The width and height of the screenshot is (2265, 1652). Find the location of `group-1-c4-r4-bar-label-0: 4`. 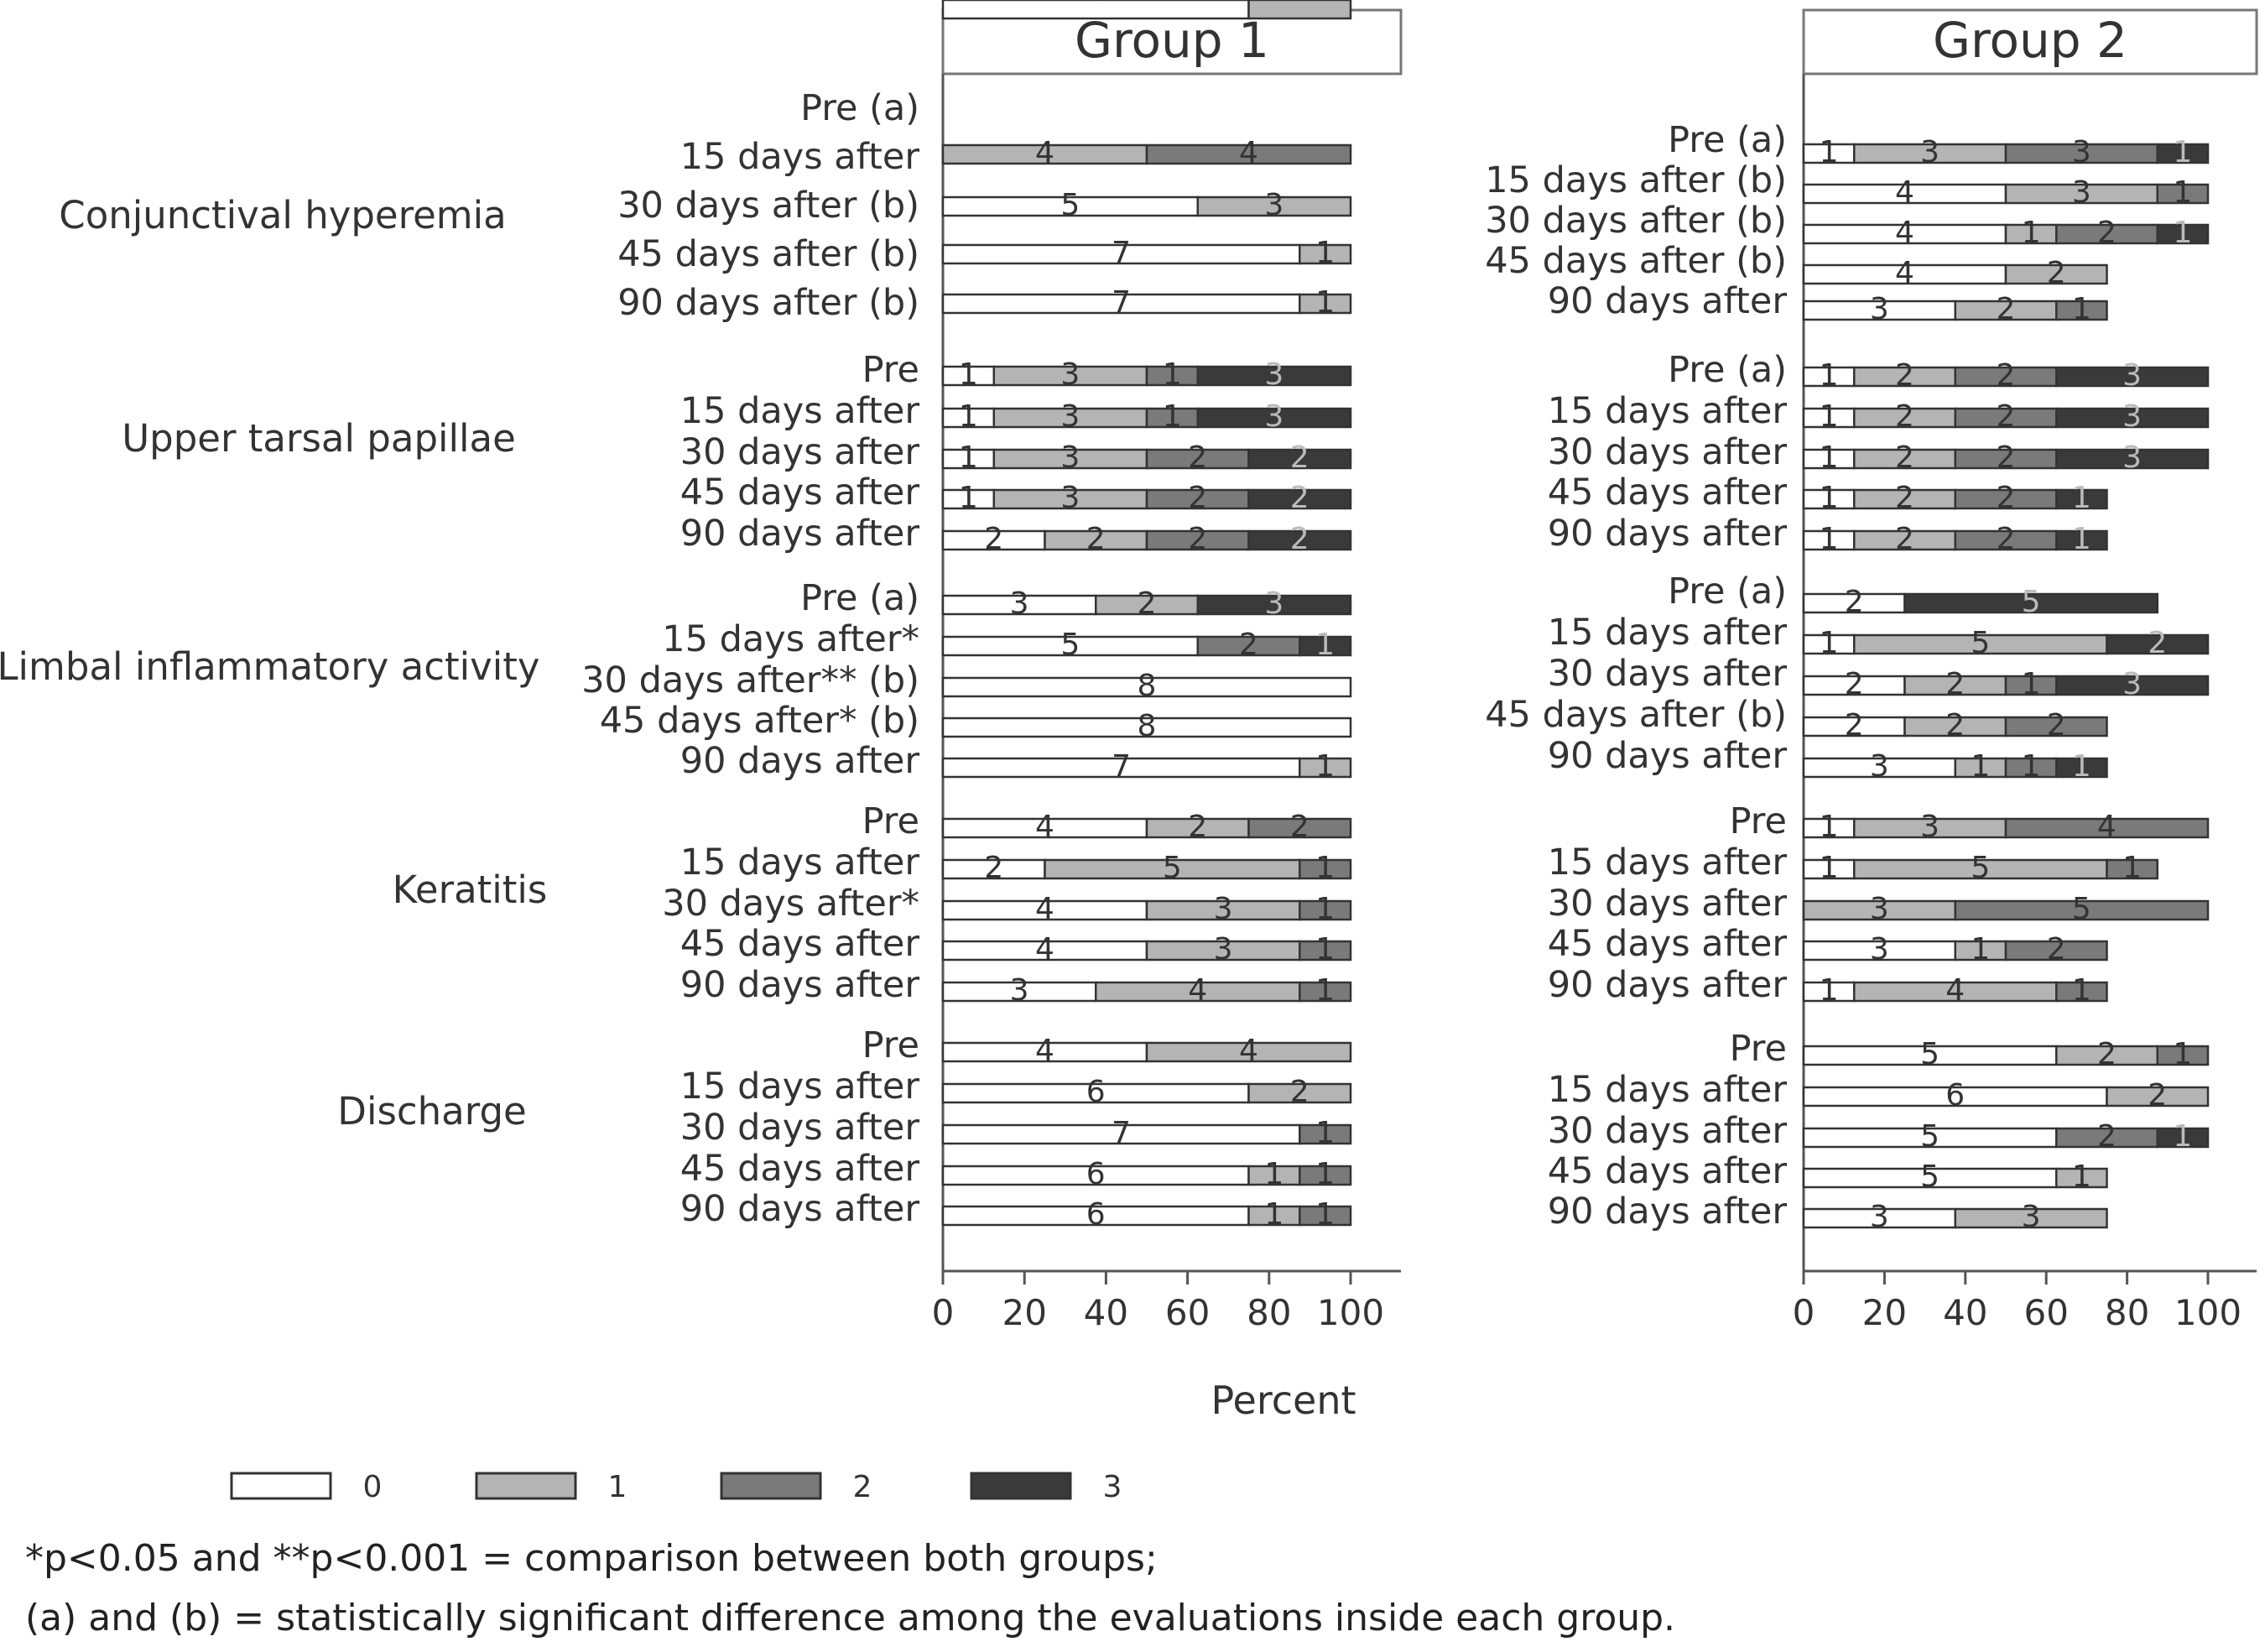

group-1-c4-r4-bar-label-0: 4 is located at coordinates (1044, 950).